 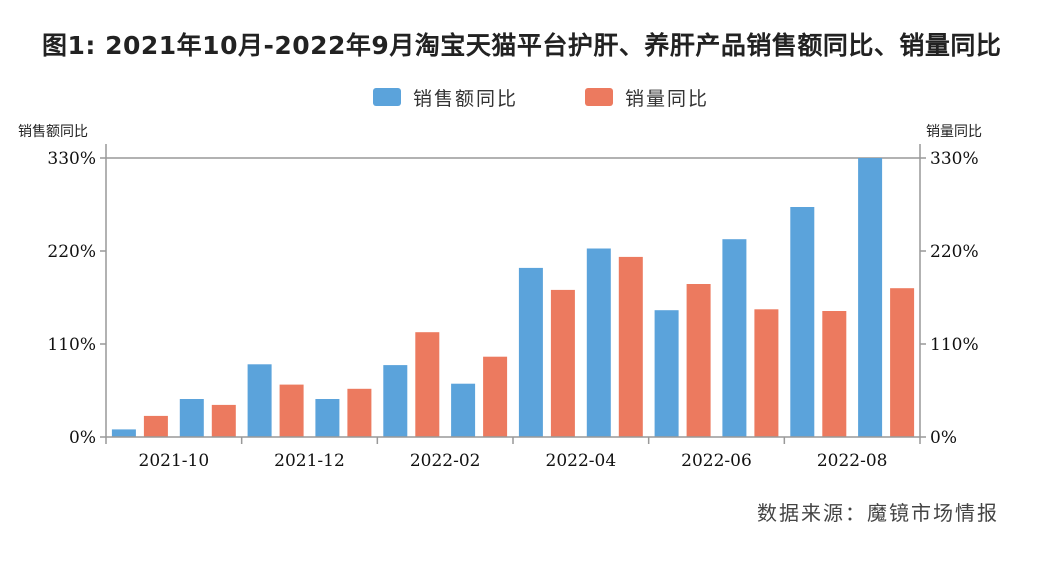 I want to click on y-tick-label-right-220: 220%, so click(x=954, y=252).